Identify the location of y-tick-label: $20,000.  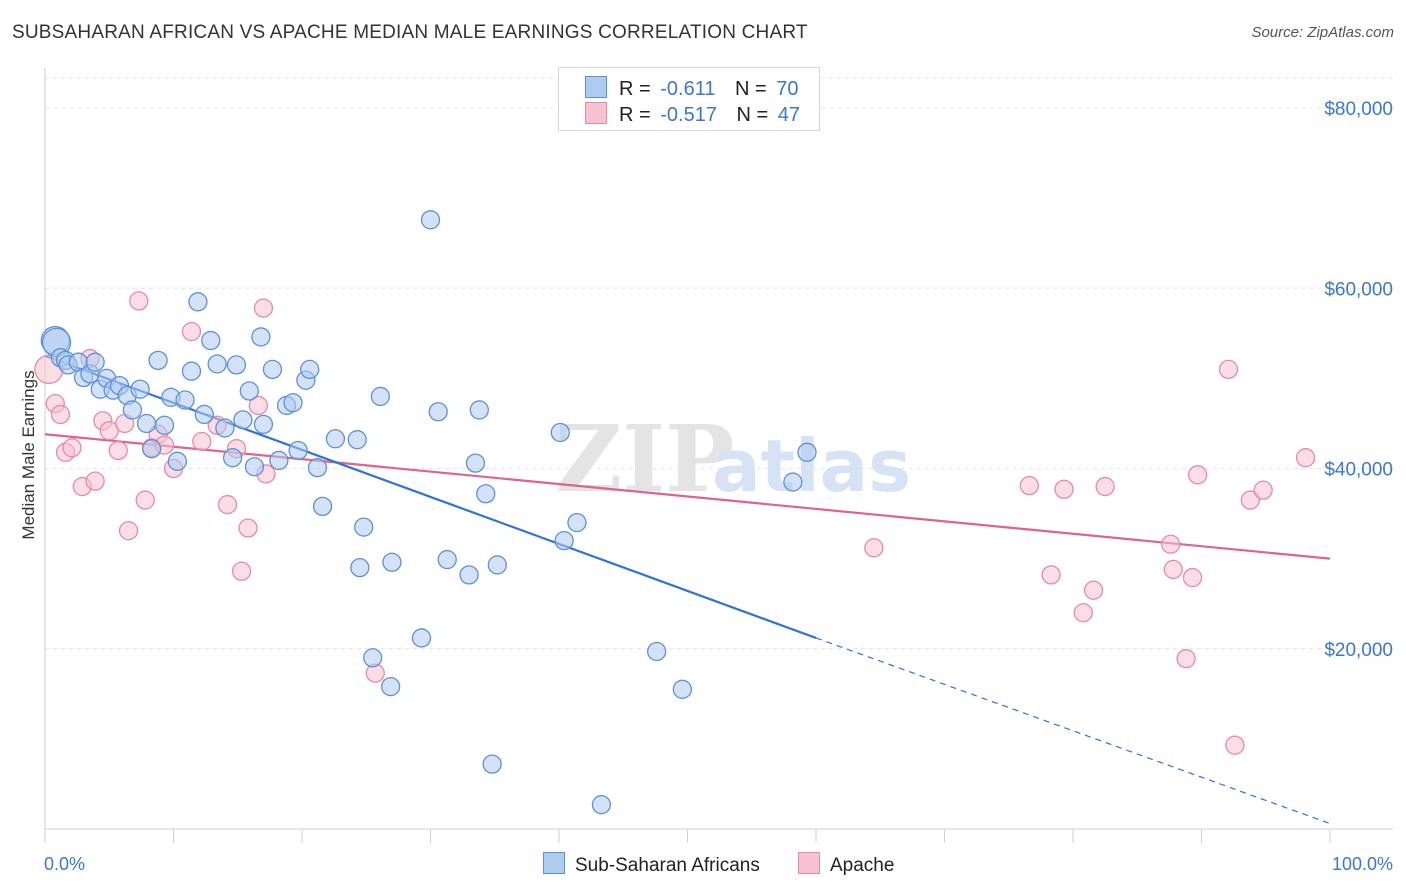
(1358, 650).